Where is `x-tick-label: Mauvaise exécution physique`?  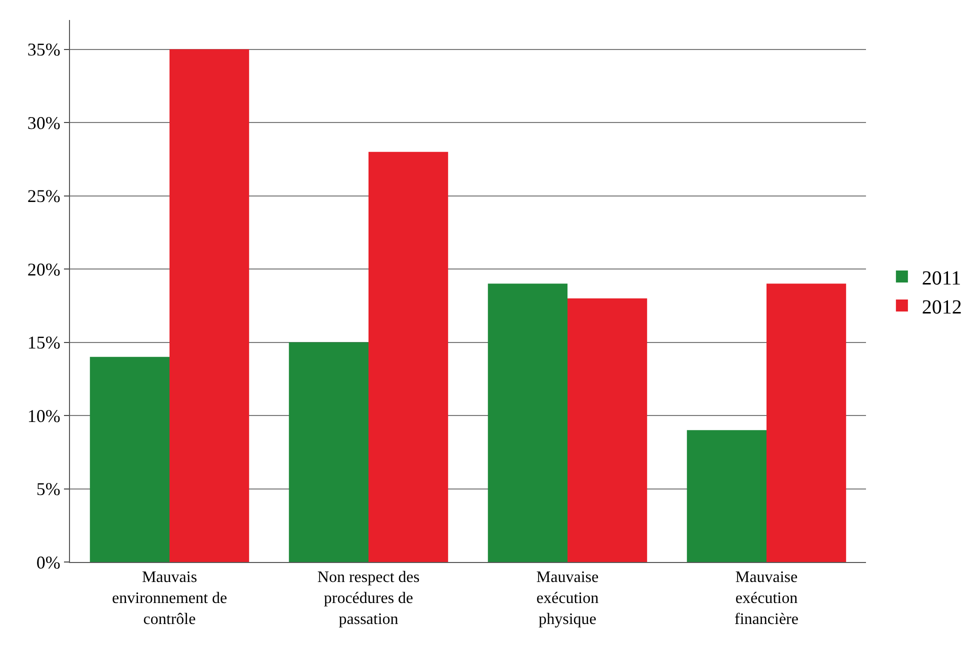 x-tick-label: Mauvaise exécution physique is located at coordinates (567, 598).